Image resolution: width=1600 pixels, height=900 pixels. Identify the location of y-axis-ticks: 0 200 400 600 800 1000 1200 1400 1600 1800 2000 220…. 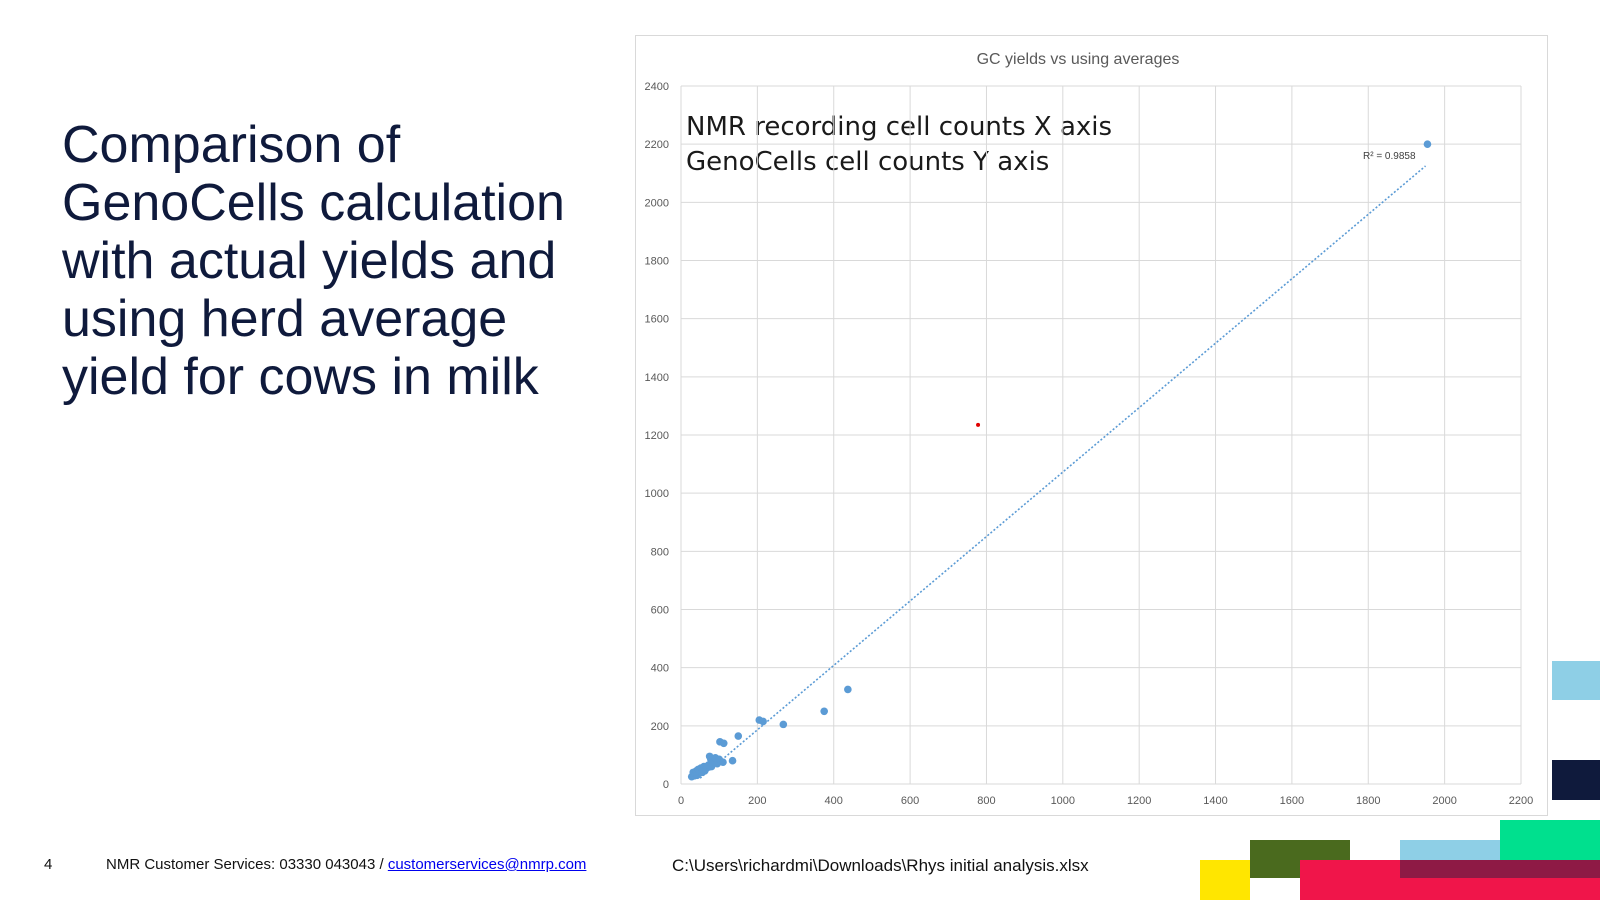
(657, 436).